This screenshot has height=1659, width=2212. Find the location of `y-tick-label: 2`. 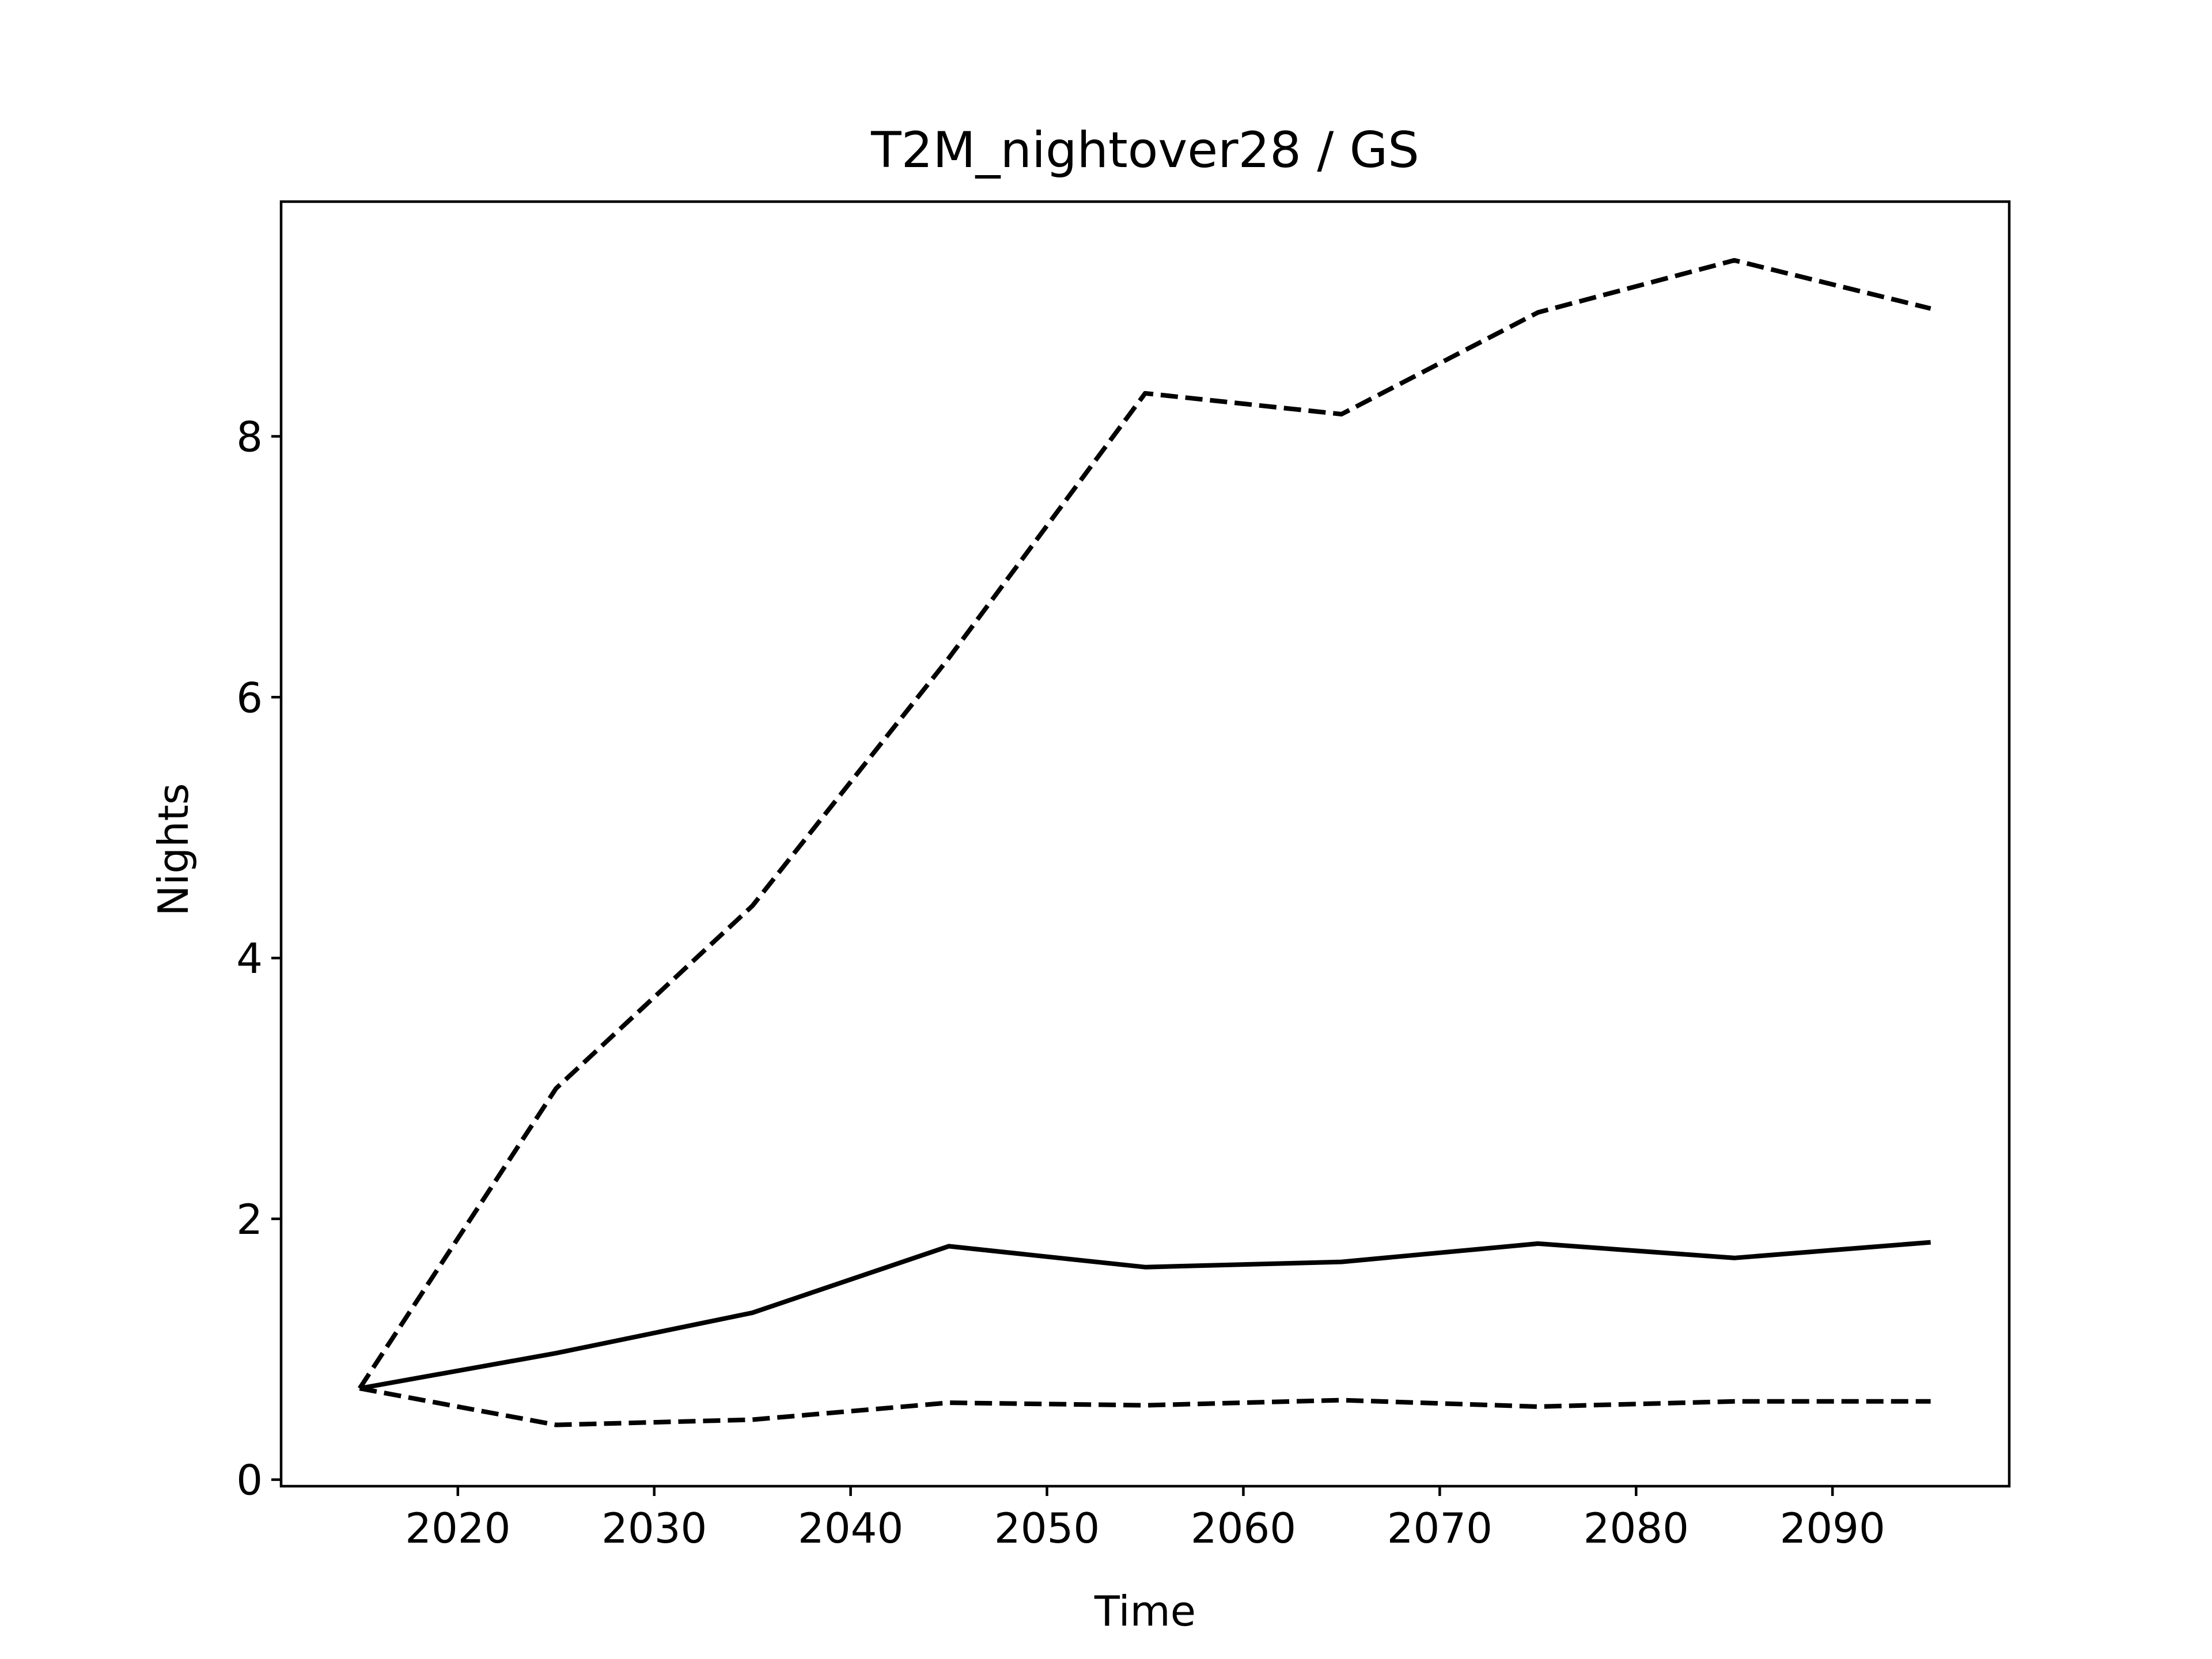

y-tick-label: 2 is located at coordinates (249, 1219).